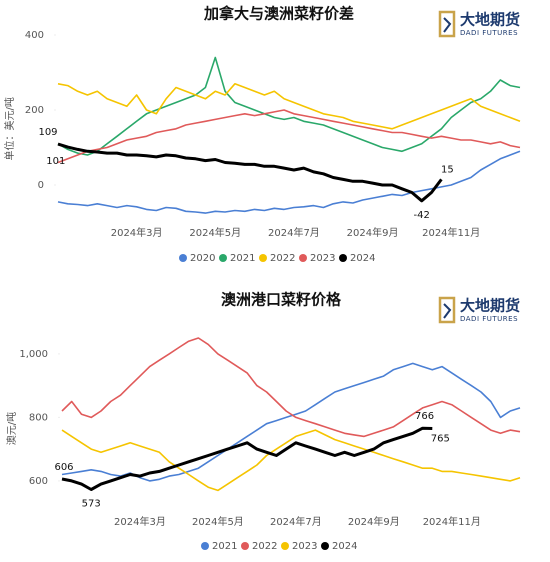 This screenshot has width=550, height=562. What do you see at coordinates (34, 110) in the screenshot?
I see `y-tick-label: 200` at bounding box center [34, 110].